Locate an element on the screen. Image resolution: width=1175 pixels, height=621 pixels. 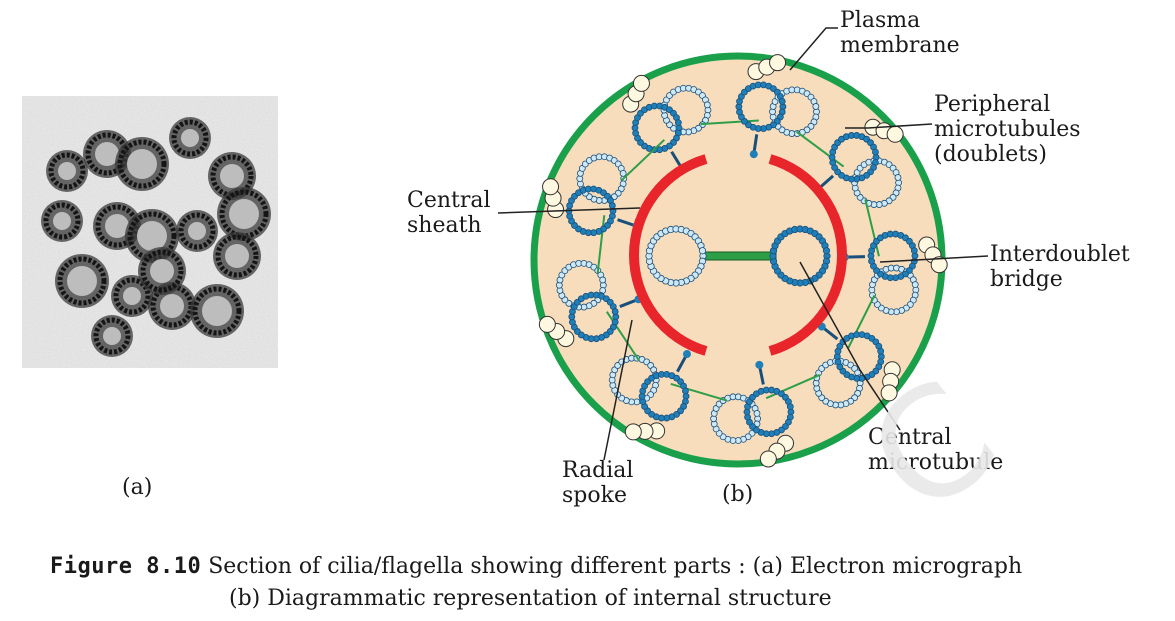
figure-number: Figure 8.10 is located at coordinates (126, 566).